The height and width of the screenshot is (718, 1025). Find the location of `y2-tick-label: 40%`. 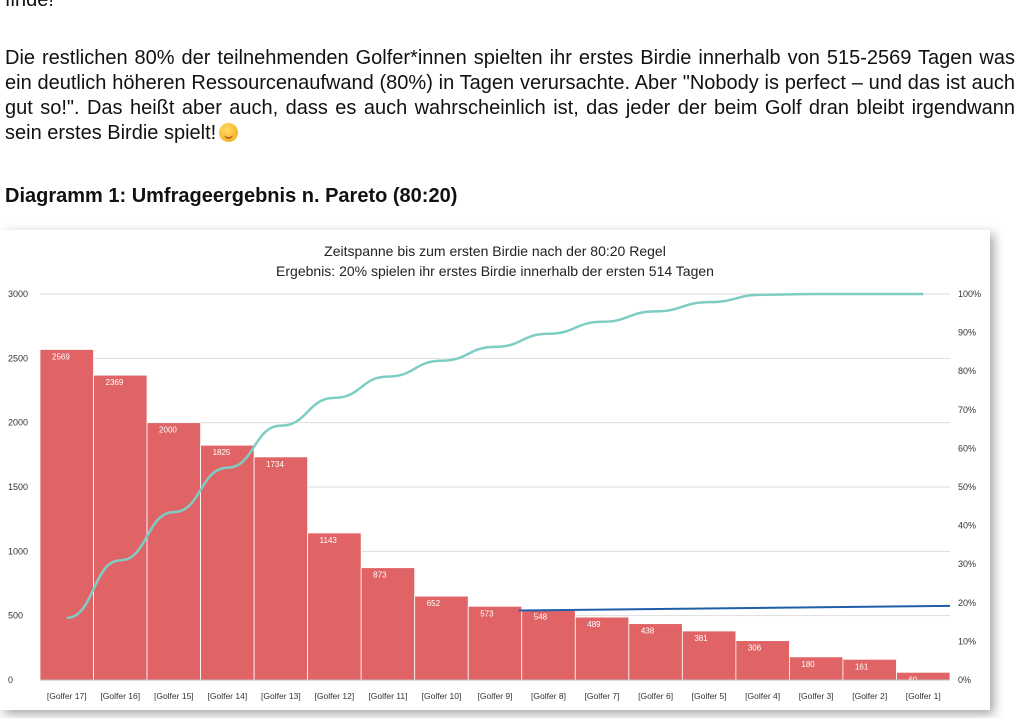

y2-tick-label: 40% is located at coordinates (967, 526).